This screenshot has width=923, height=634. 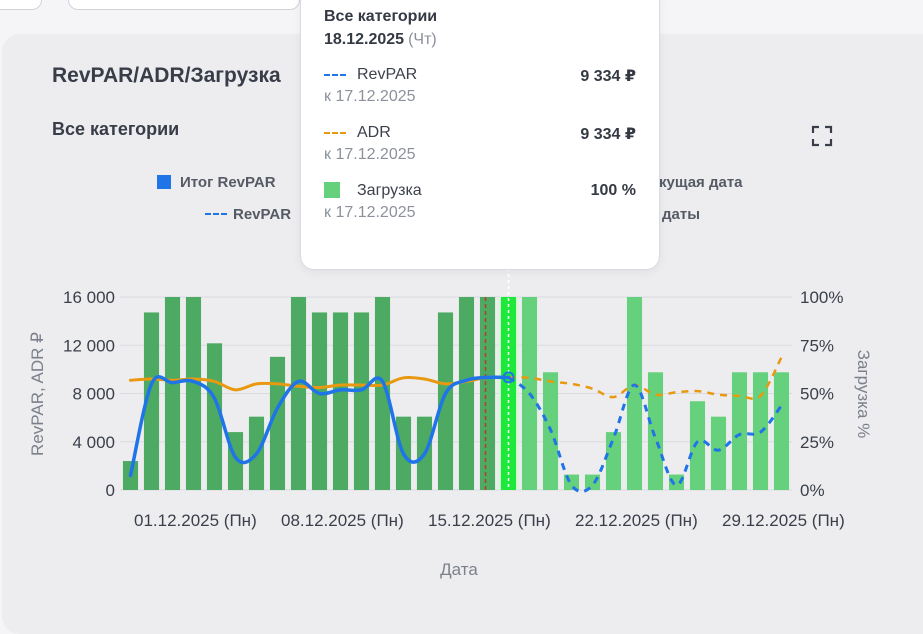 I want to click on y2-axis-title: Загрузка %, so click(x=863, y=394).